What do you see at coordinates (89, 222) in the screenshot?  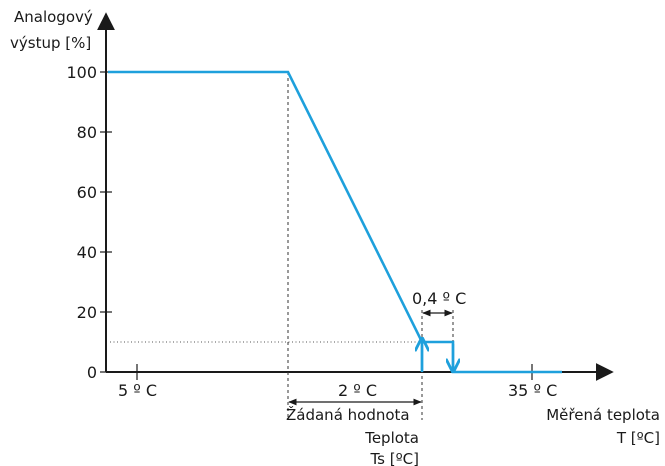 I see `y-ticks: 0 20 40 60 80 100` at bounding box center [89, 222].